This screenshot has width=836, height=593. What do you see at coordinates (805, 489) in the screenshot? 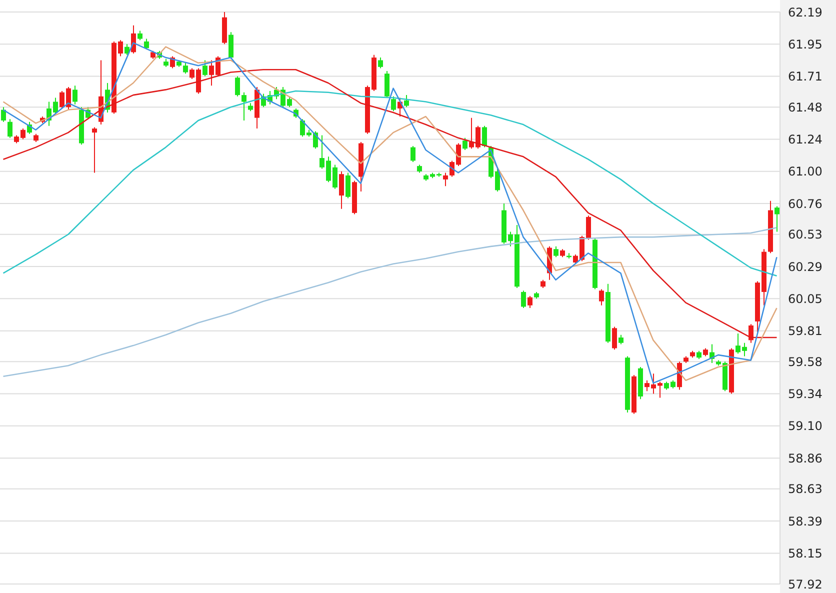
I see `y-tick-label: 58.63` at bounding box center [805, 489].